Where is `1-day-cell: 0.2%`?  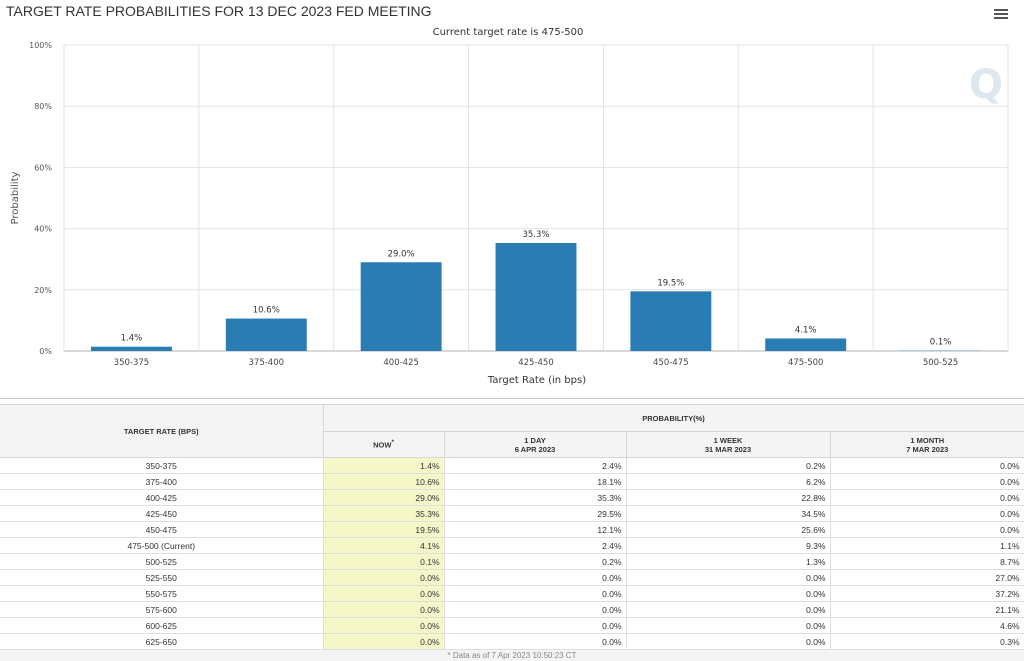
1-day-cell: 0.2% is located at coordinates (535, 561).